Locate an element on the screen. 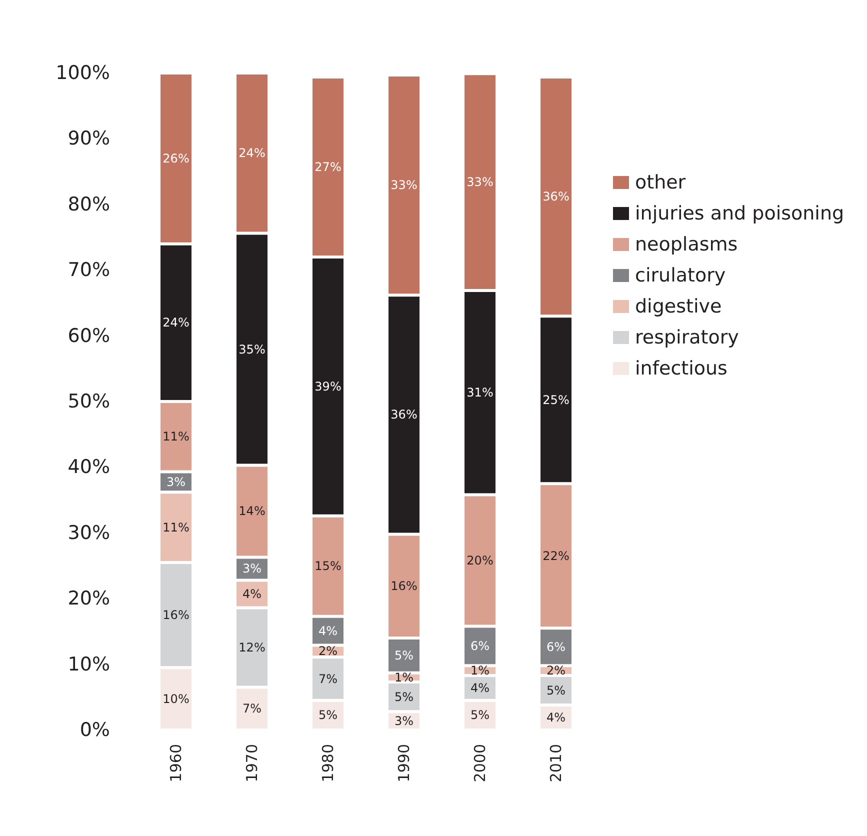  x-tick-label: 1980 is located at coordinates (328, 763).